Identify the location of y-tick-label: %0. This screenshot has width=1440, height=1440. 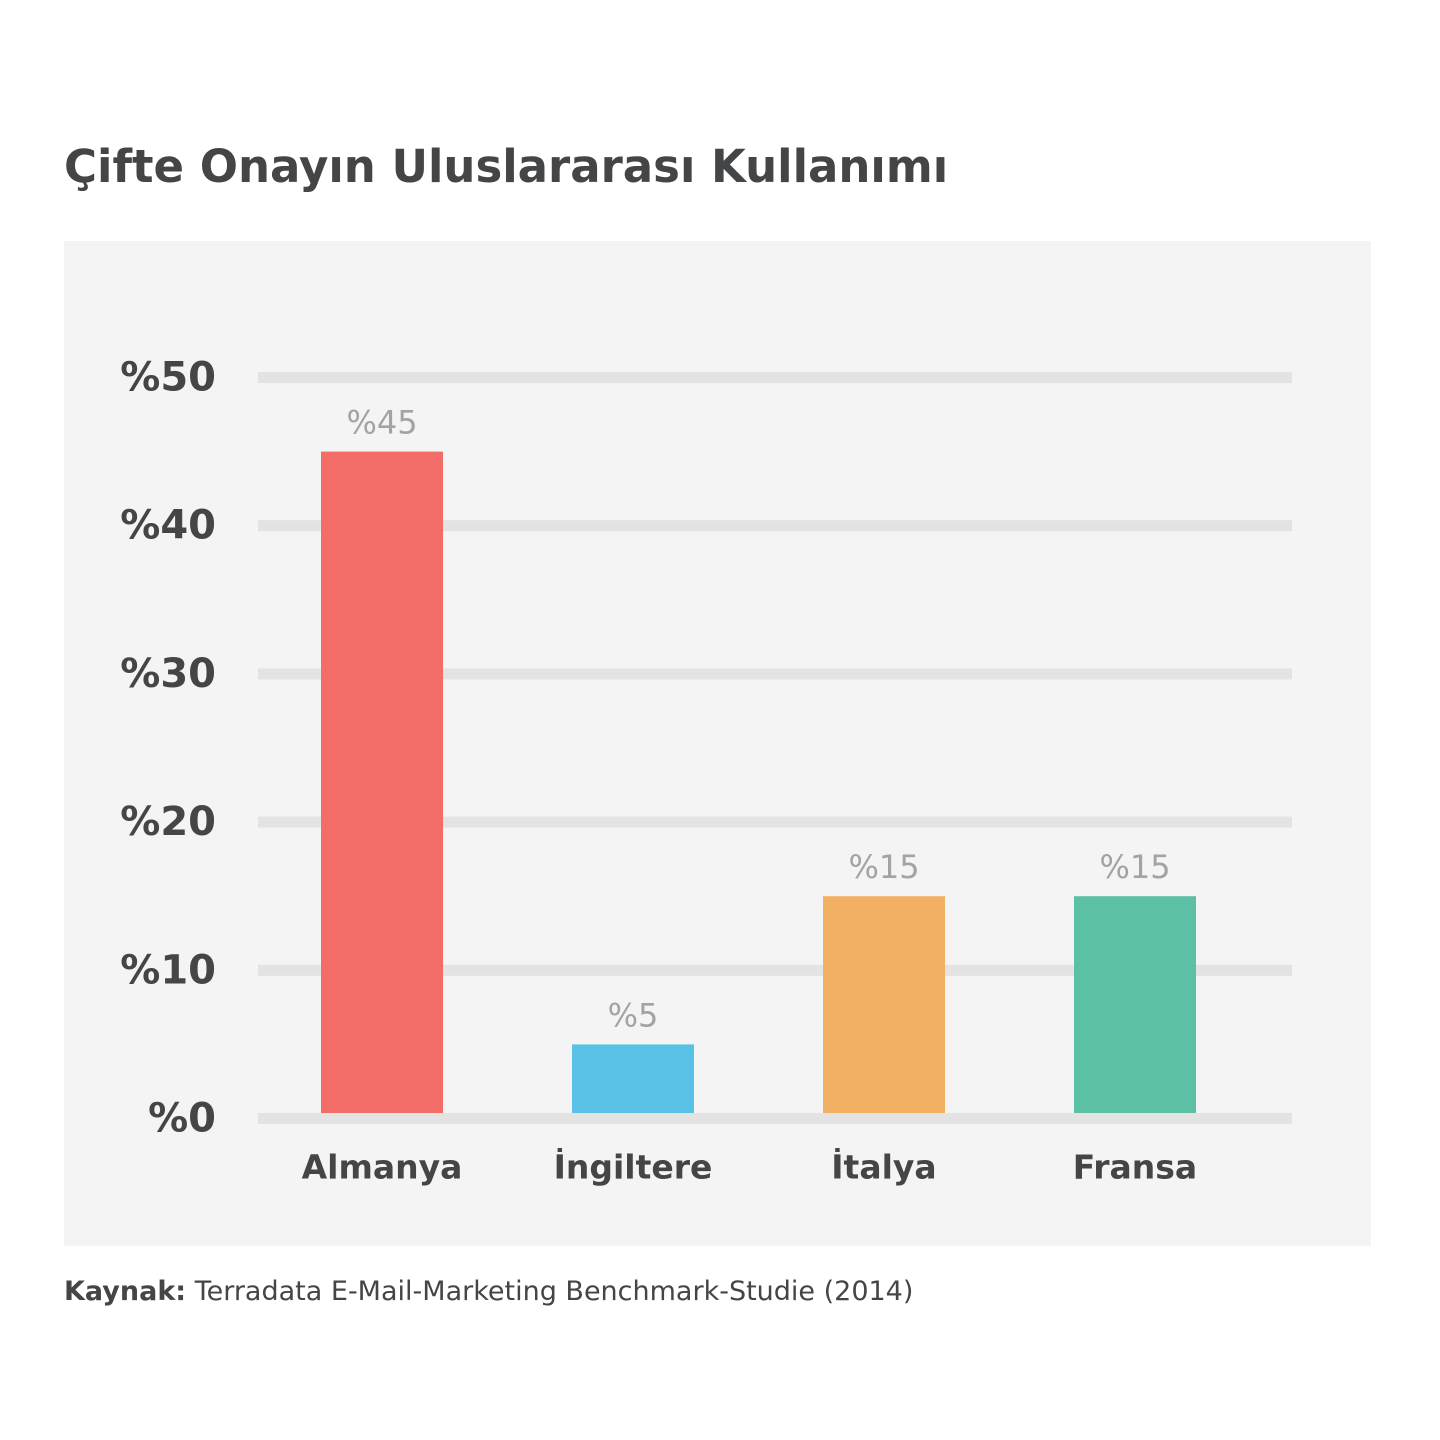
(182, 1119).